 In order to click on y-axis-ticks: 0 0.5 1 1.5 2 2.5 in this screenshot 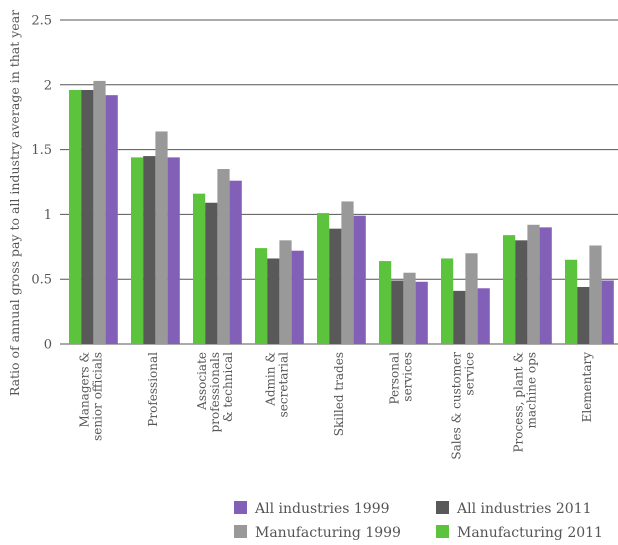, I will do `click(41, 183)`.